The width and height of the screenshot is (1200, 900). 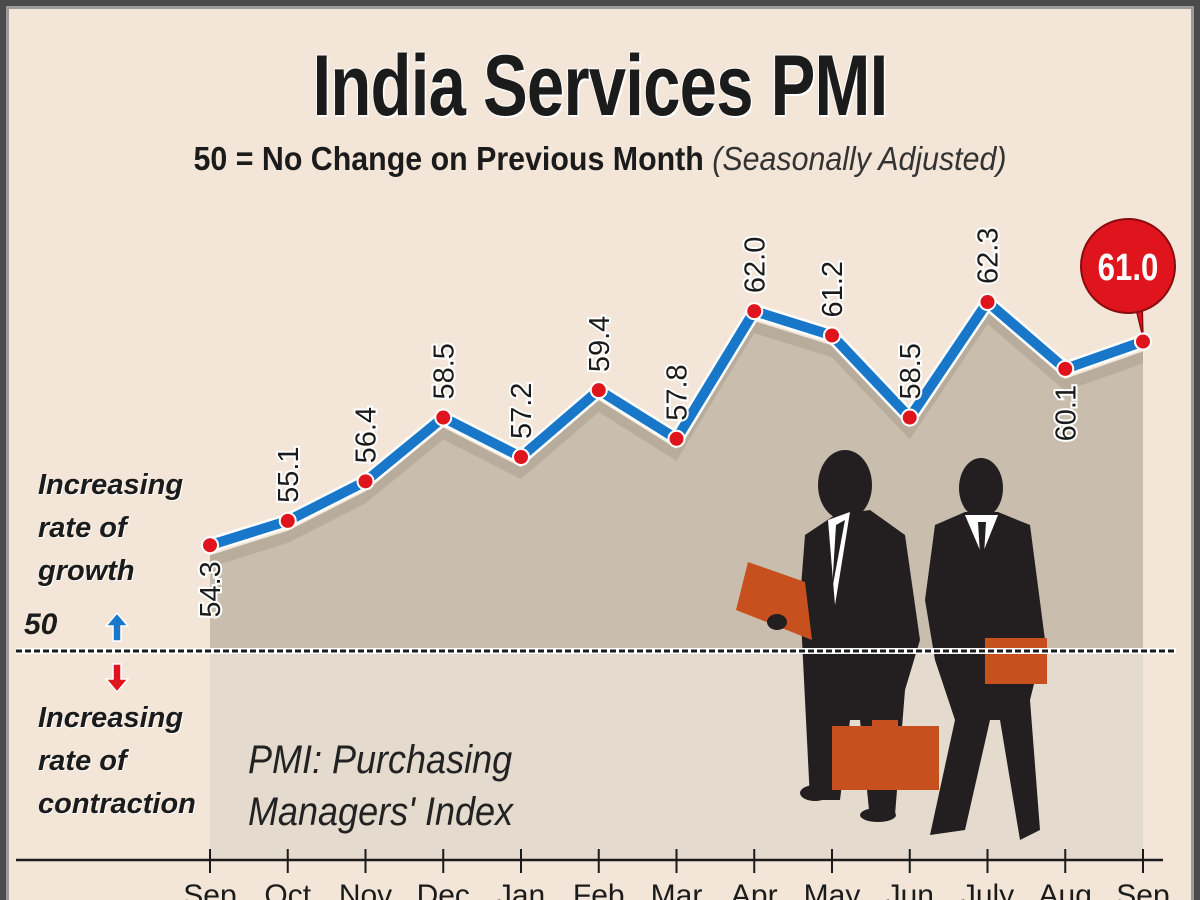 What do you see at coordinates (82, 528) in the screenshot?
I see `growth-label-line: rate of` at bounding box center [82, 528].